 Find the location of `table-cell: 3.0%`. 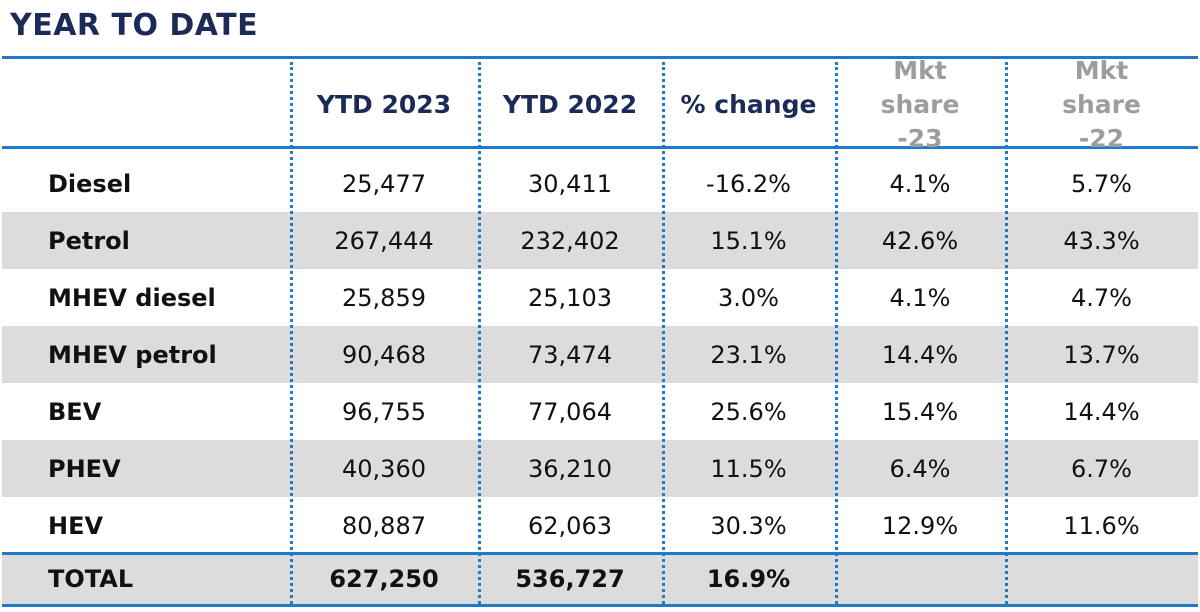

table-cell: 3.0% is located at coordinates (748, 297).